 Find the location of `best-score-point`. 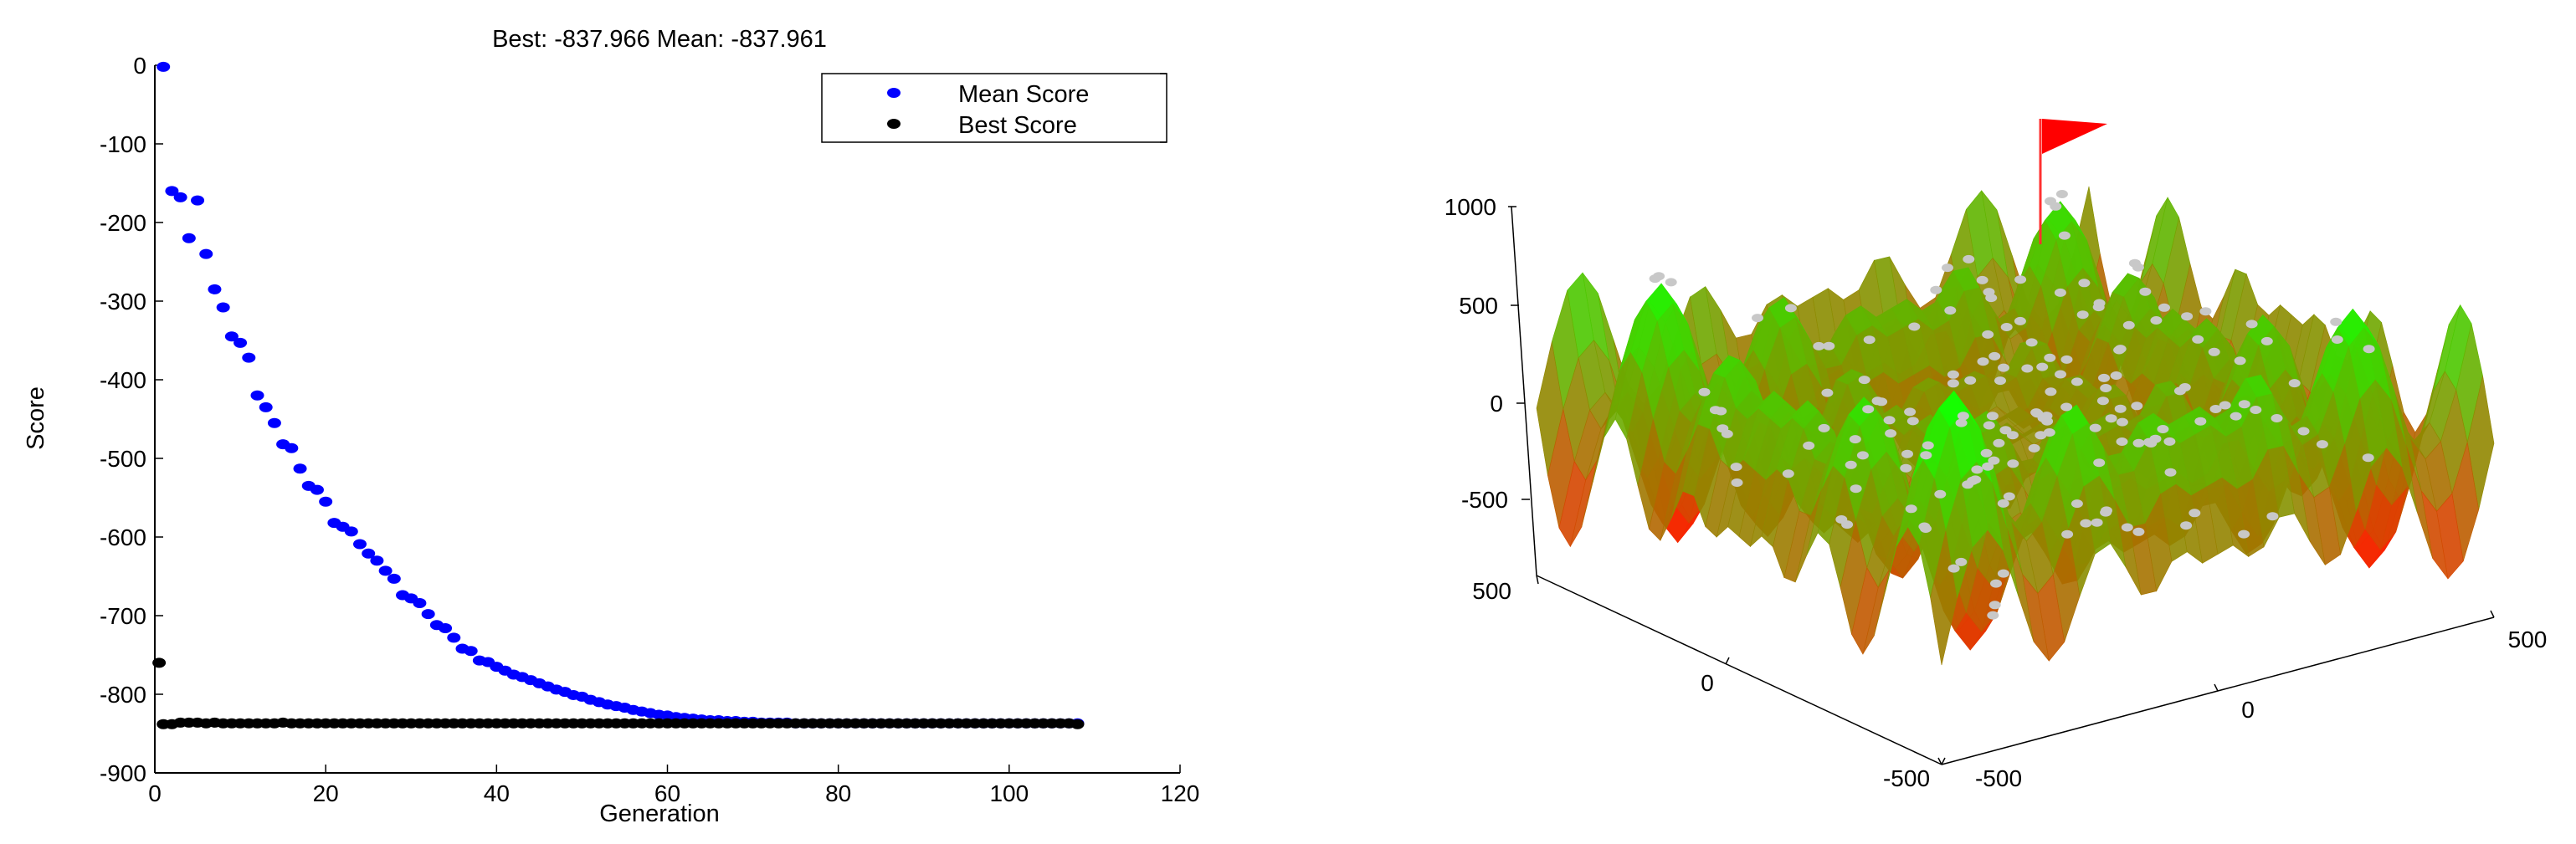

best-score-point is located at coordinates (159, 662).